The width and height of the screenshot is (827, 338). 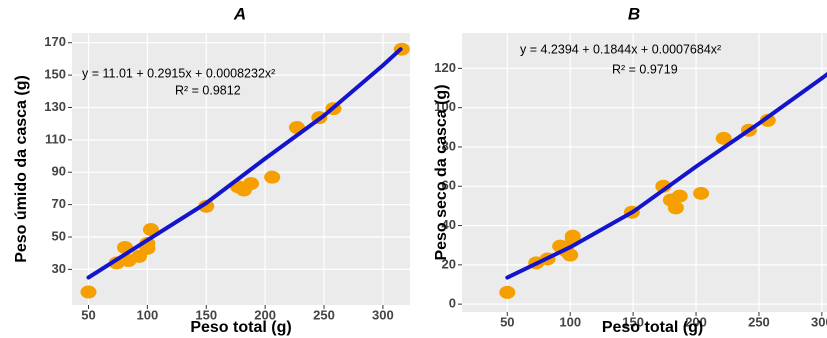 I want to click on fit-annotation: y = 4.2394 + 0.1844x + 0.0007684x², so click(x=620, y=49).